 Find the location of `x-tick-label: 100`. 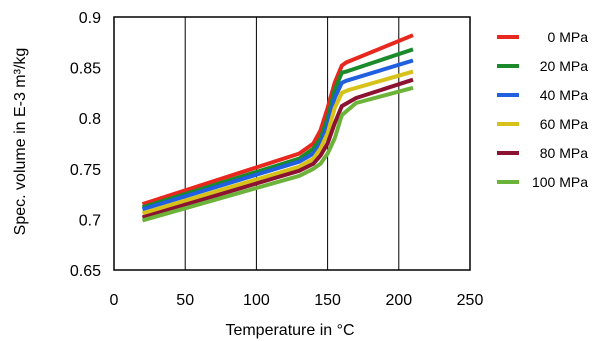

x-tick-label: 100 is located at coordinates (256, 300).